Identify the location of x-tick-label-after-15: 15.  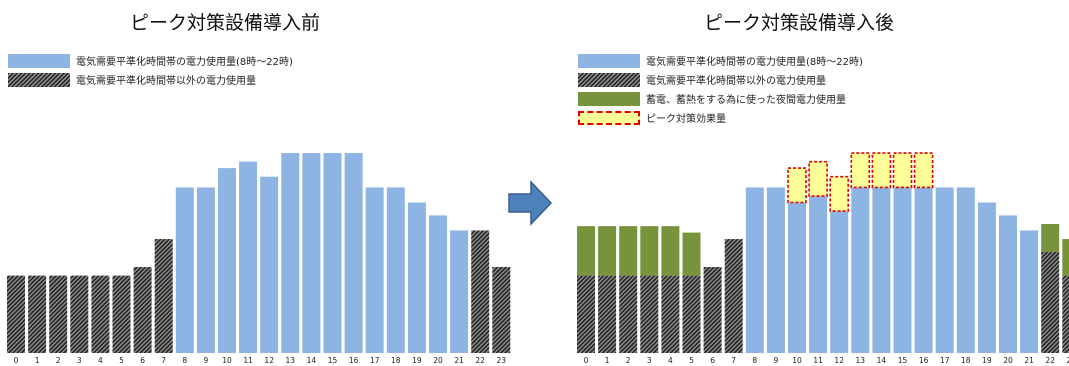
(903, 360).